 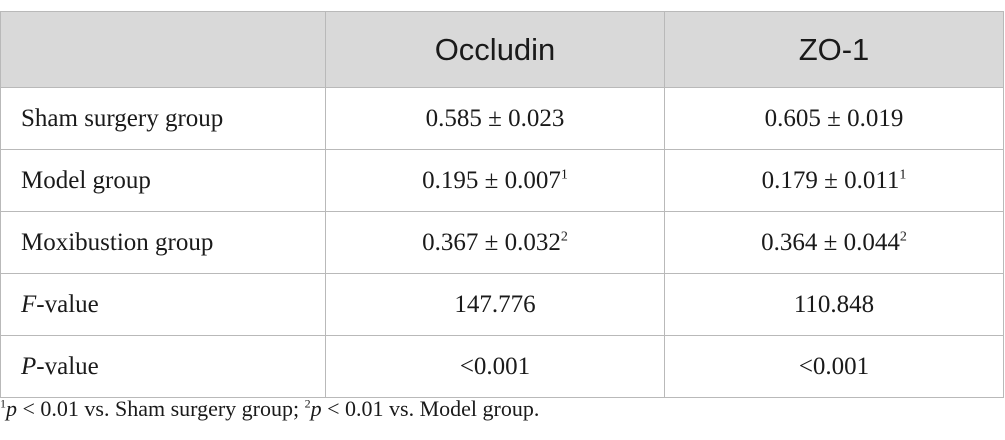 I want to click on footnote-p-2: p, so click(x=316, y=408).